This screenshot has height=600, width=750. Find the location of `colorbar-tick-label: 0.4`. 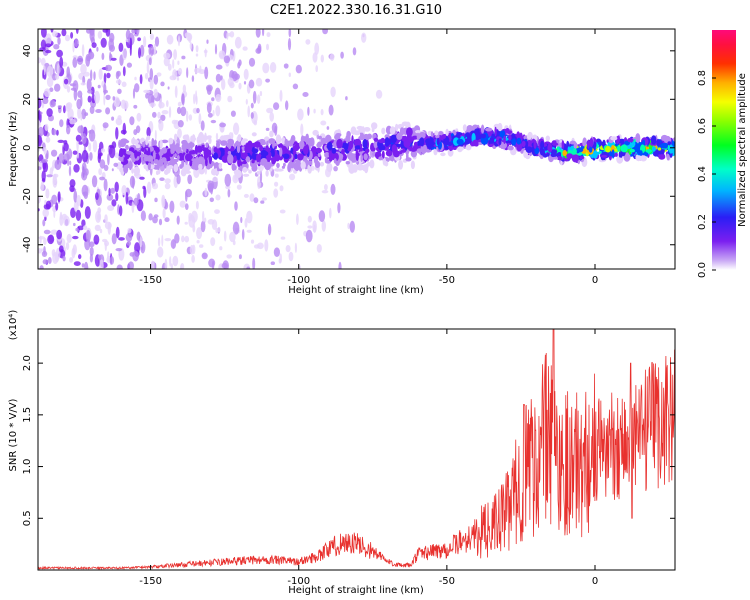

colorbar-tick-label: 0.4 is located at coordinates (702, 174).